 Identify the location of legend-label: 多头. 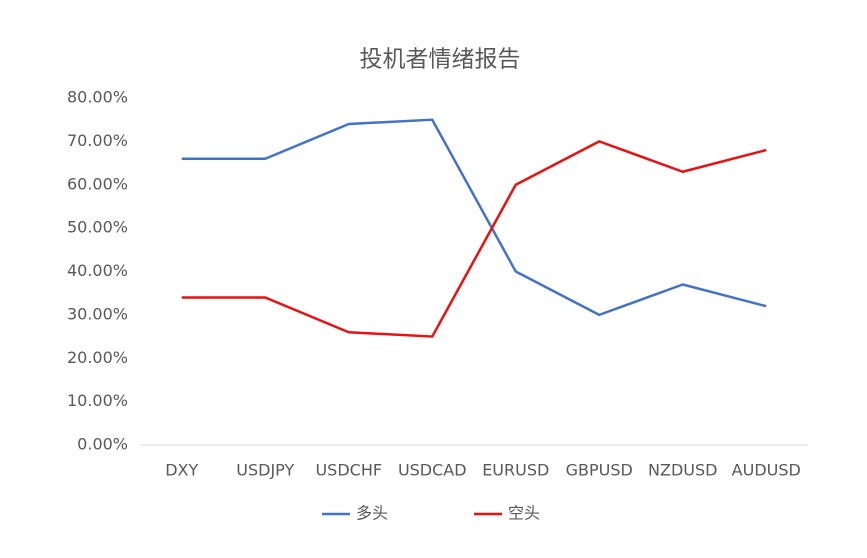
(372, 513).